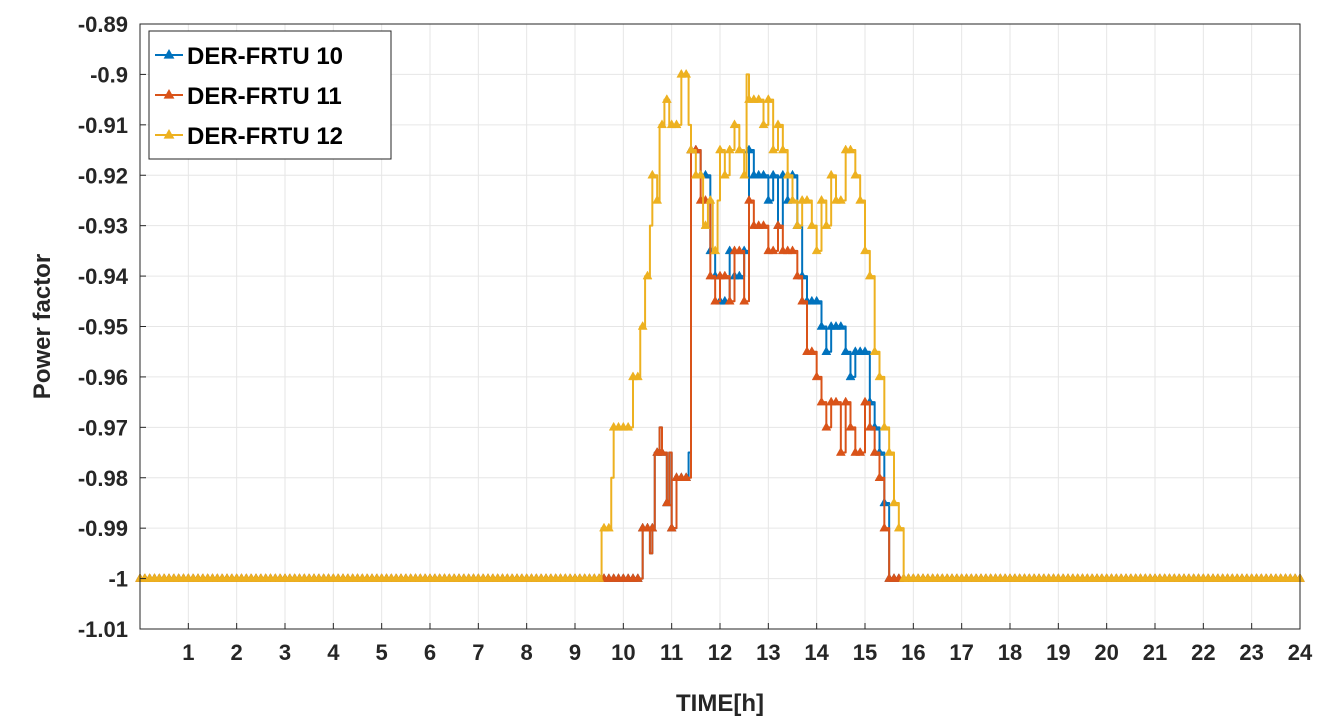  I want to click on x-tick-label: 14, so click(816, 652).